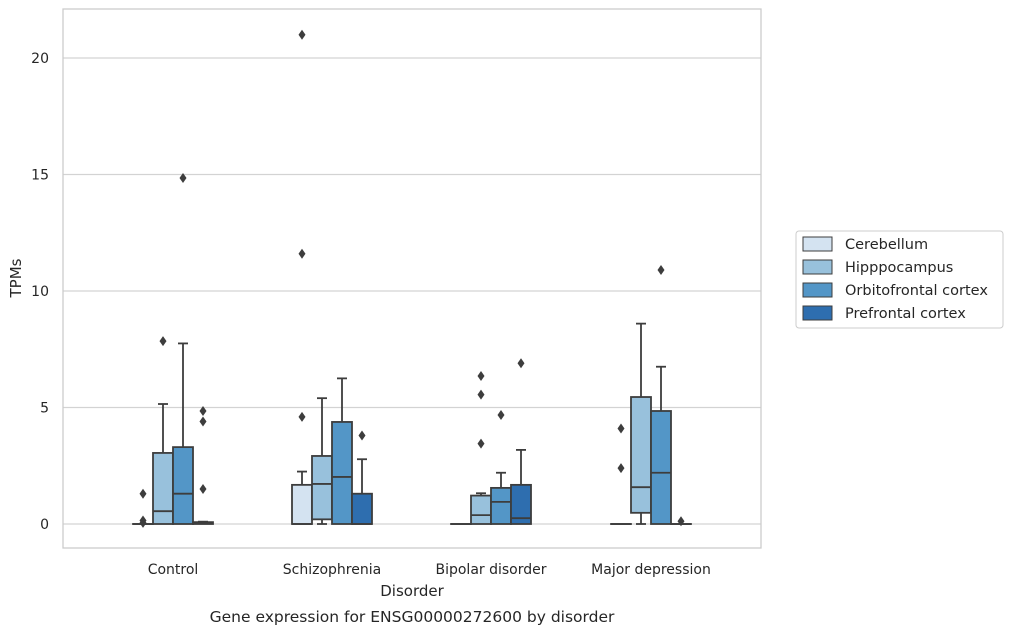 Image resolution: width=1013 pixels, height=634 pixels. Describe the element at coordinates (442, 442) in the screenshot. I see `series-group` at that location.